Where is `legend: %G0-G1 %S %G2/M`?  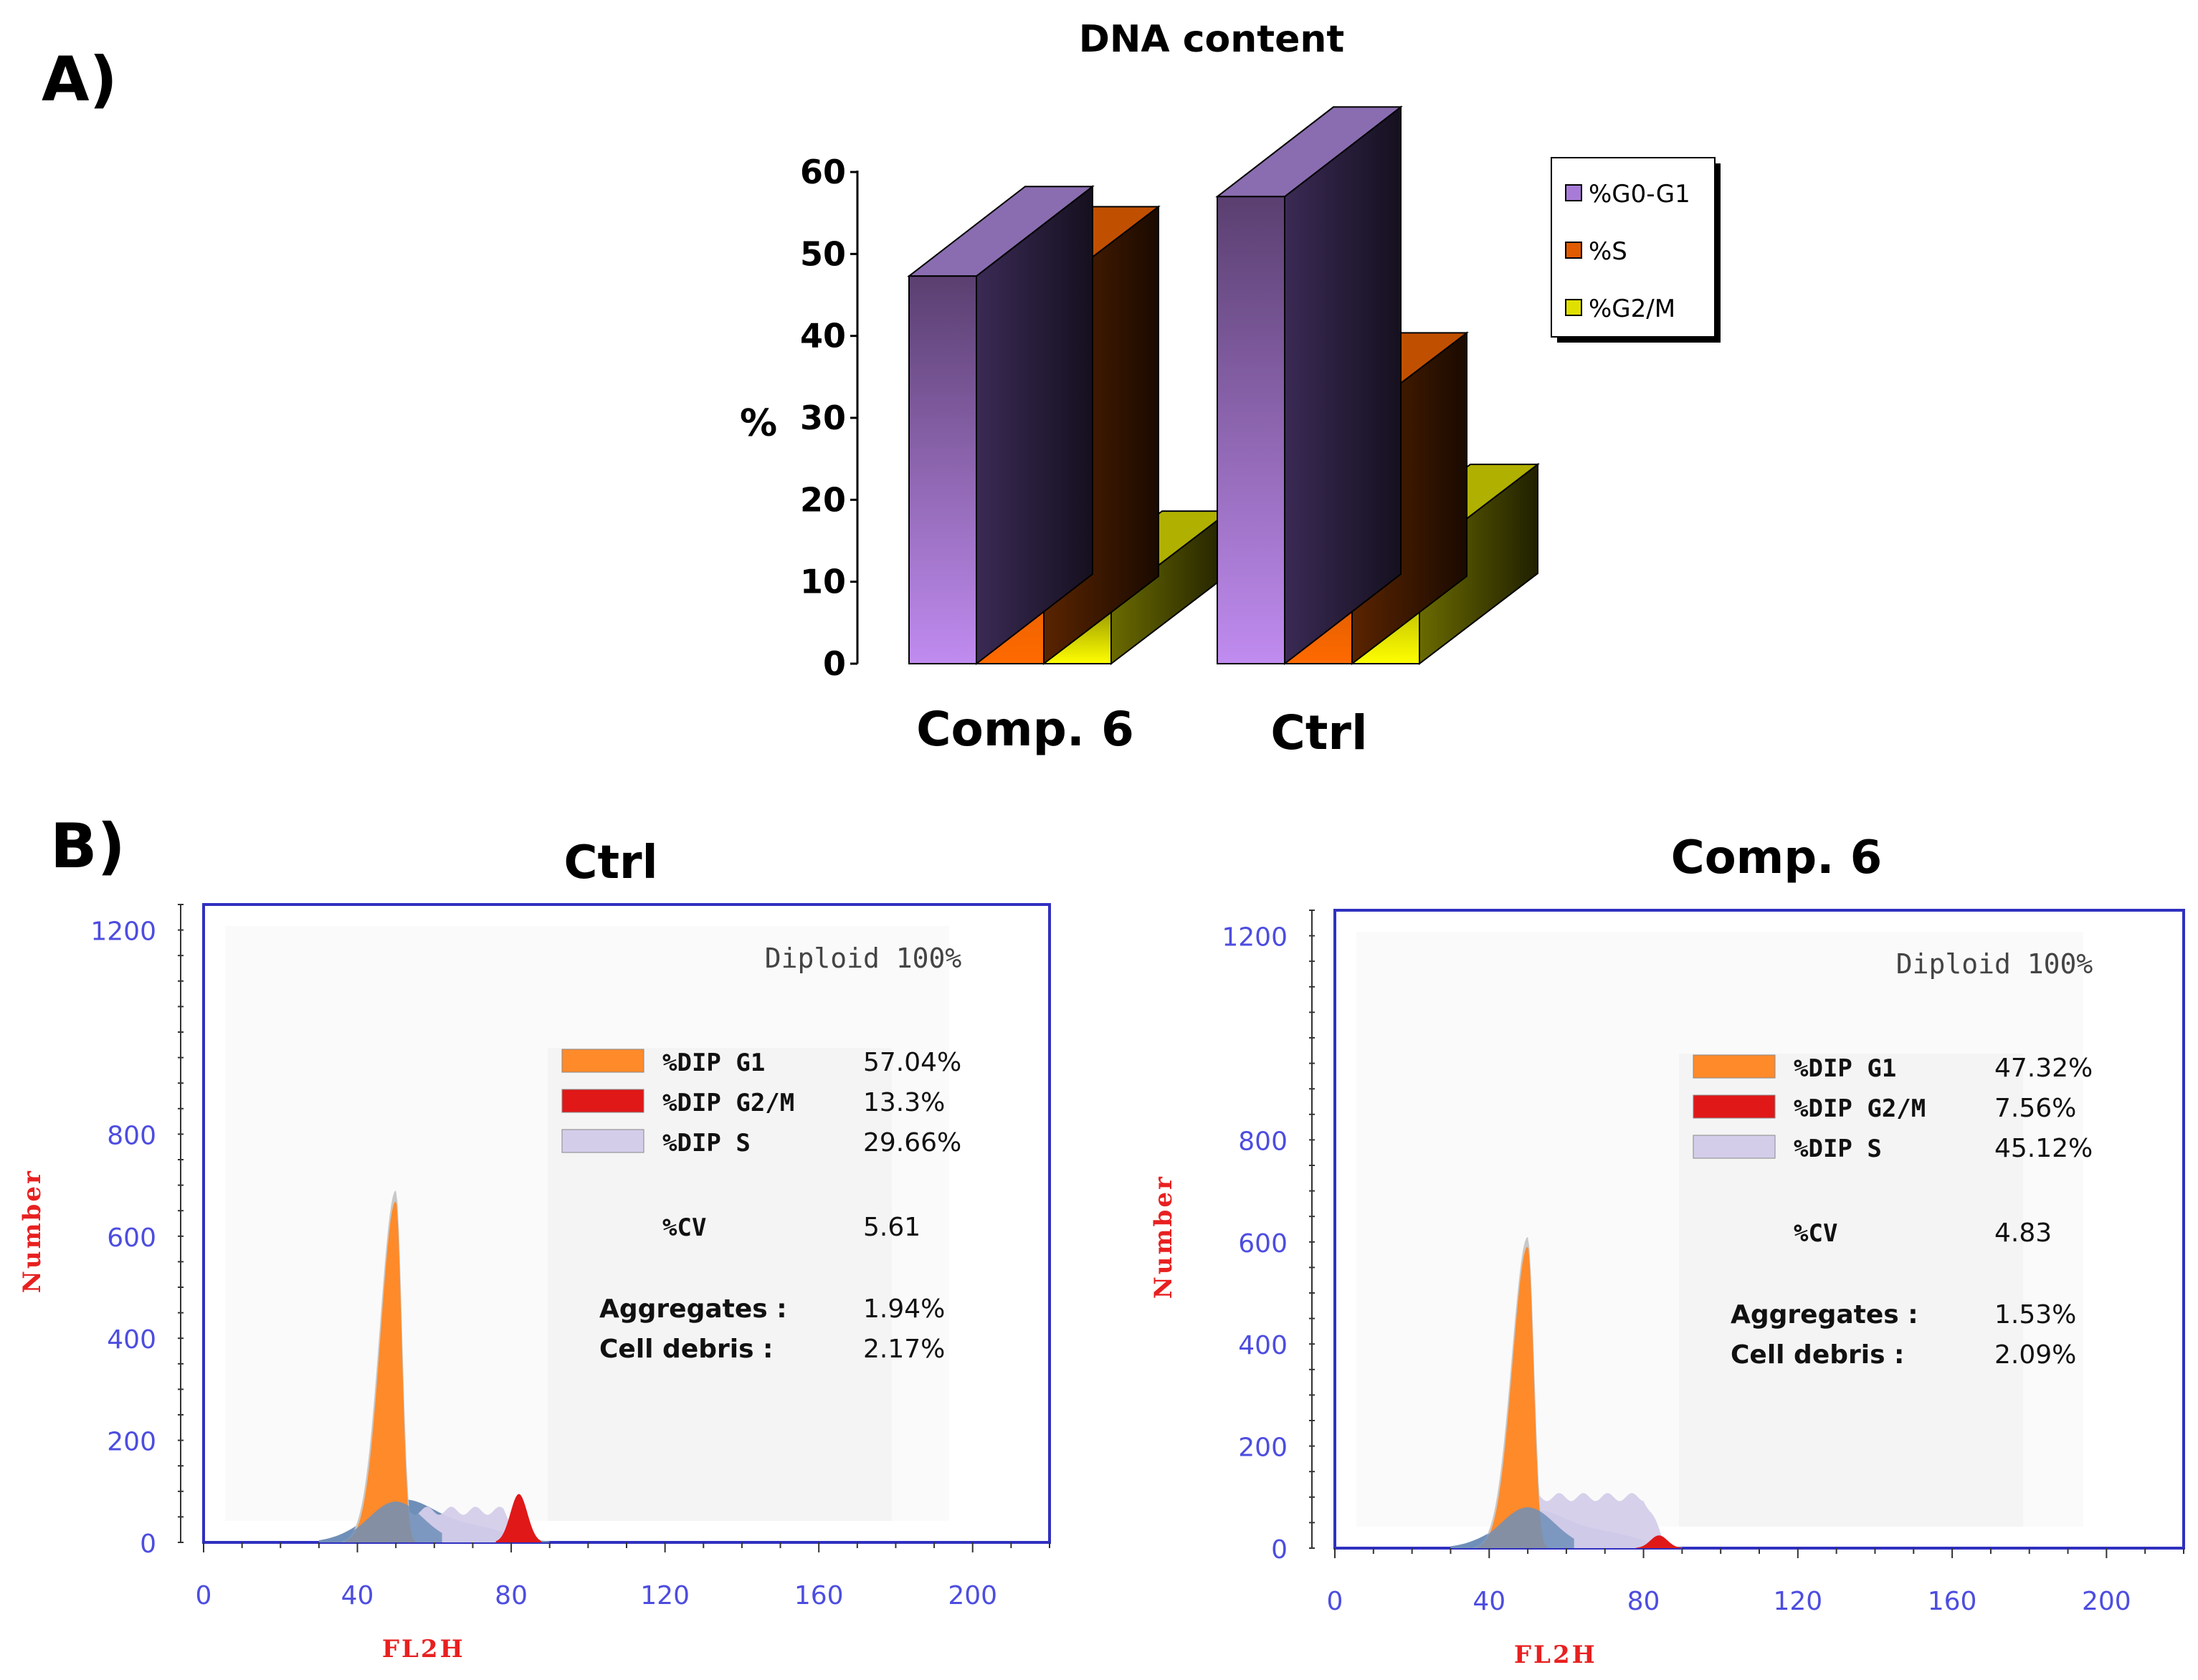
legend: %G0-G1 %S %G2/M is located at coordinates (1636, 250).